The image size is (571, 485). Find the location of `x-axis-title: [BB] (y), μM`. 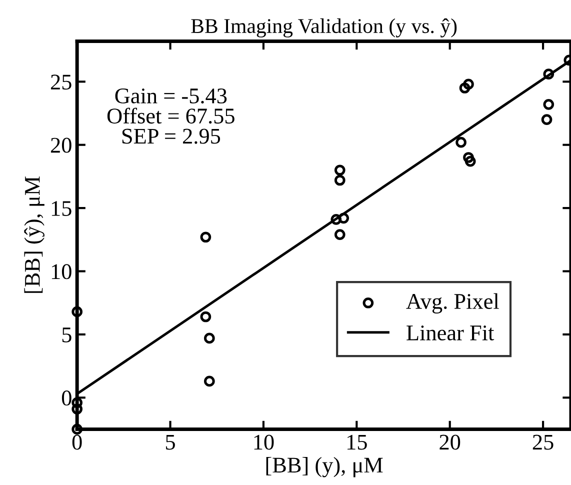

x-axis-title: [BB] (y), μM is located at coordinates (324, 467).